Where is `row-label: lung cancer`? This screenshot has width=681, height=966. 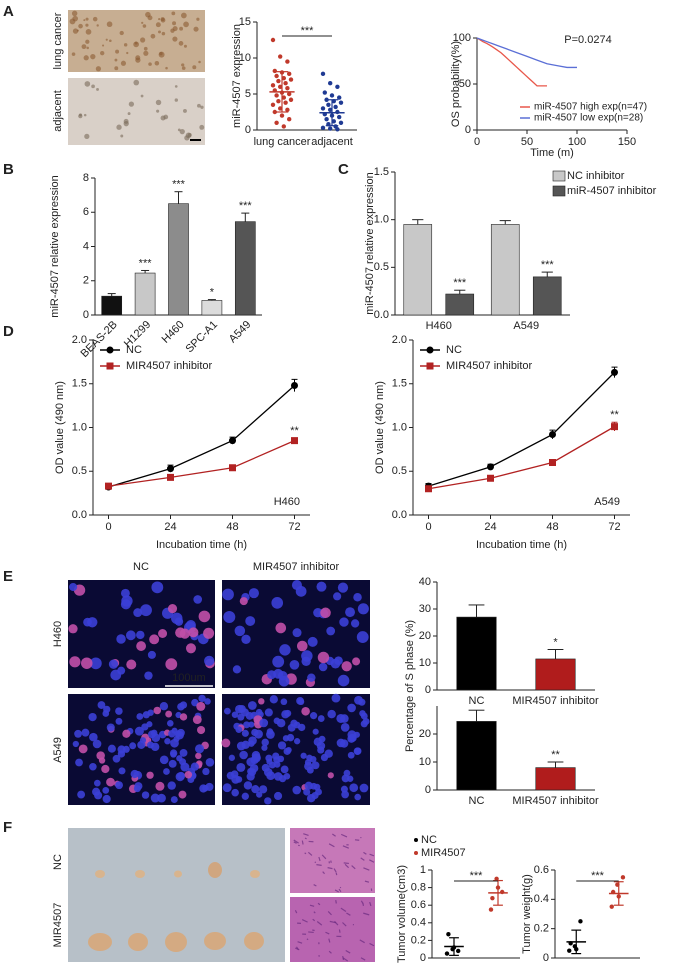 row-label: lung cancer is located at coordinates (58, 40).